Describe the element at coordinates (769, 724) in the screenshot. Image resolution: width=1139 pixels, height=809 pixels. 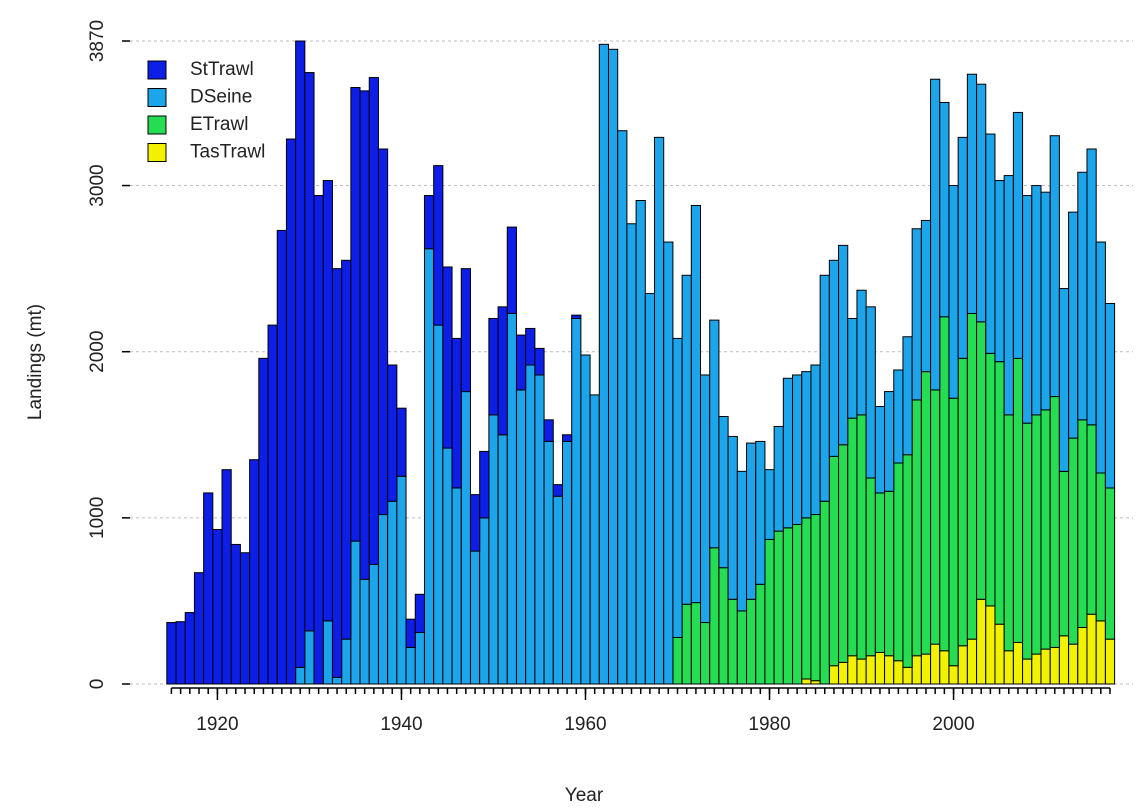
I see `x-tick-label: 1980` at that location.